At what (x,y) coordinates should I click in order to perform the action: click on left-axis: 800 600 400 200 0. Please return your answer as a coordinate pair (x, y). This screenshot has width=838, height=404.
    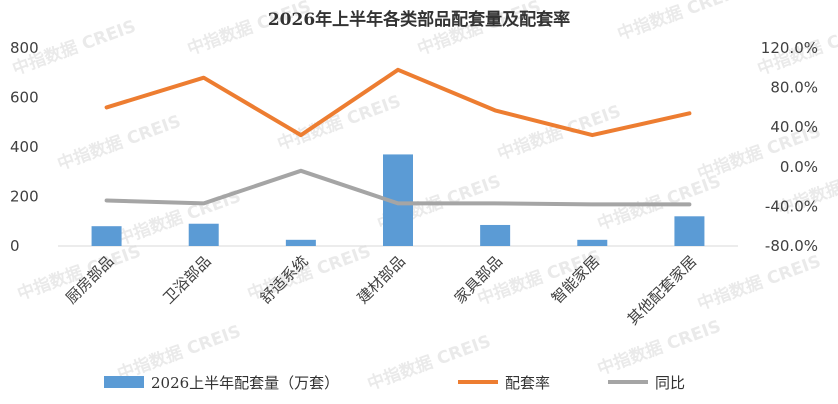
    Looking at the image, I should click on (24, 147).